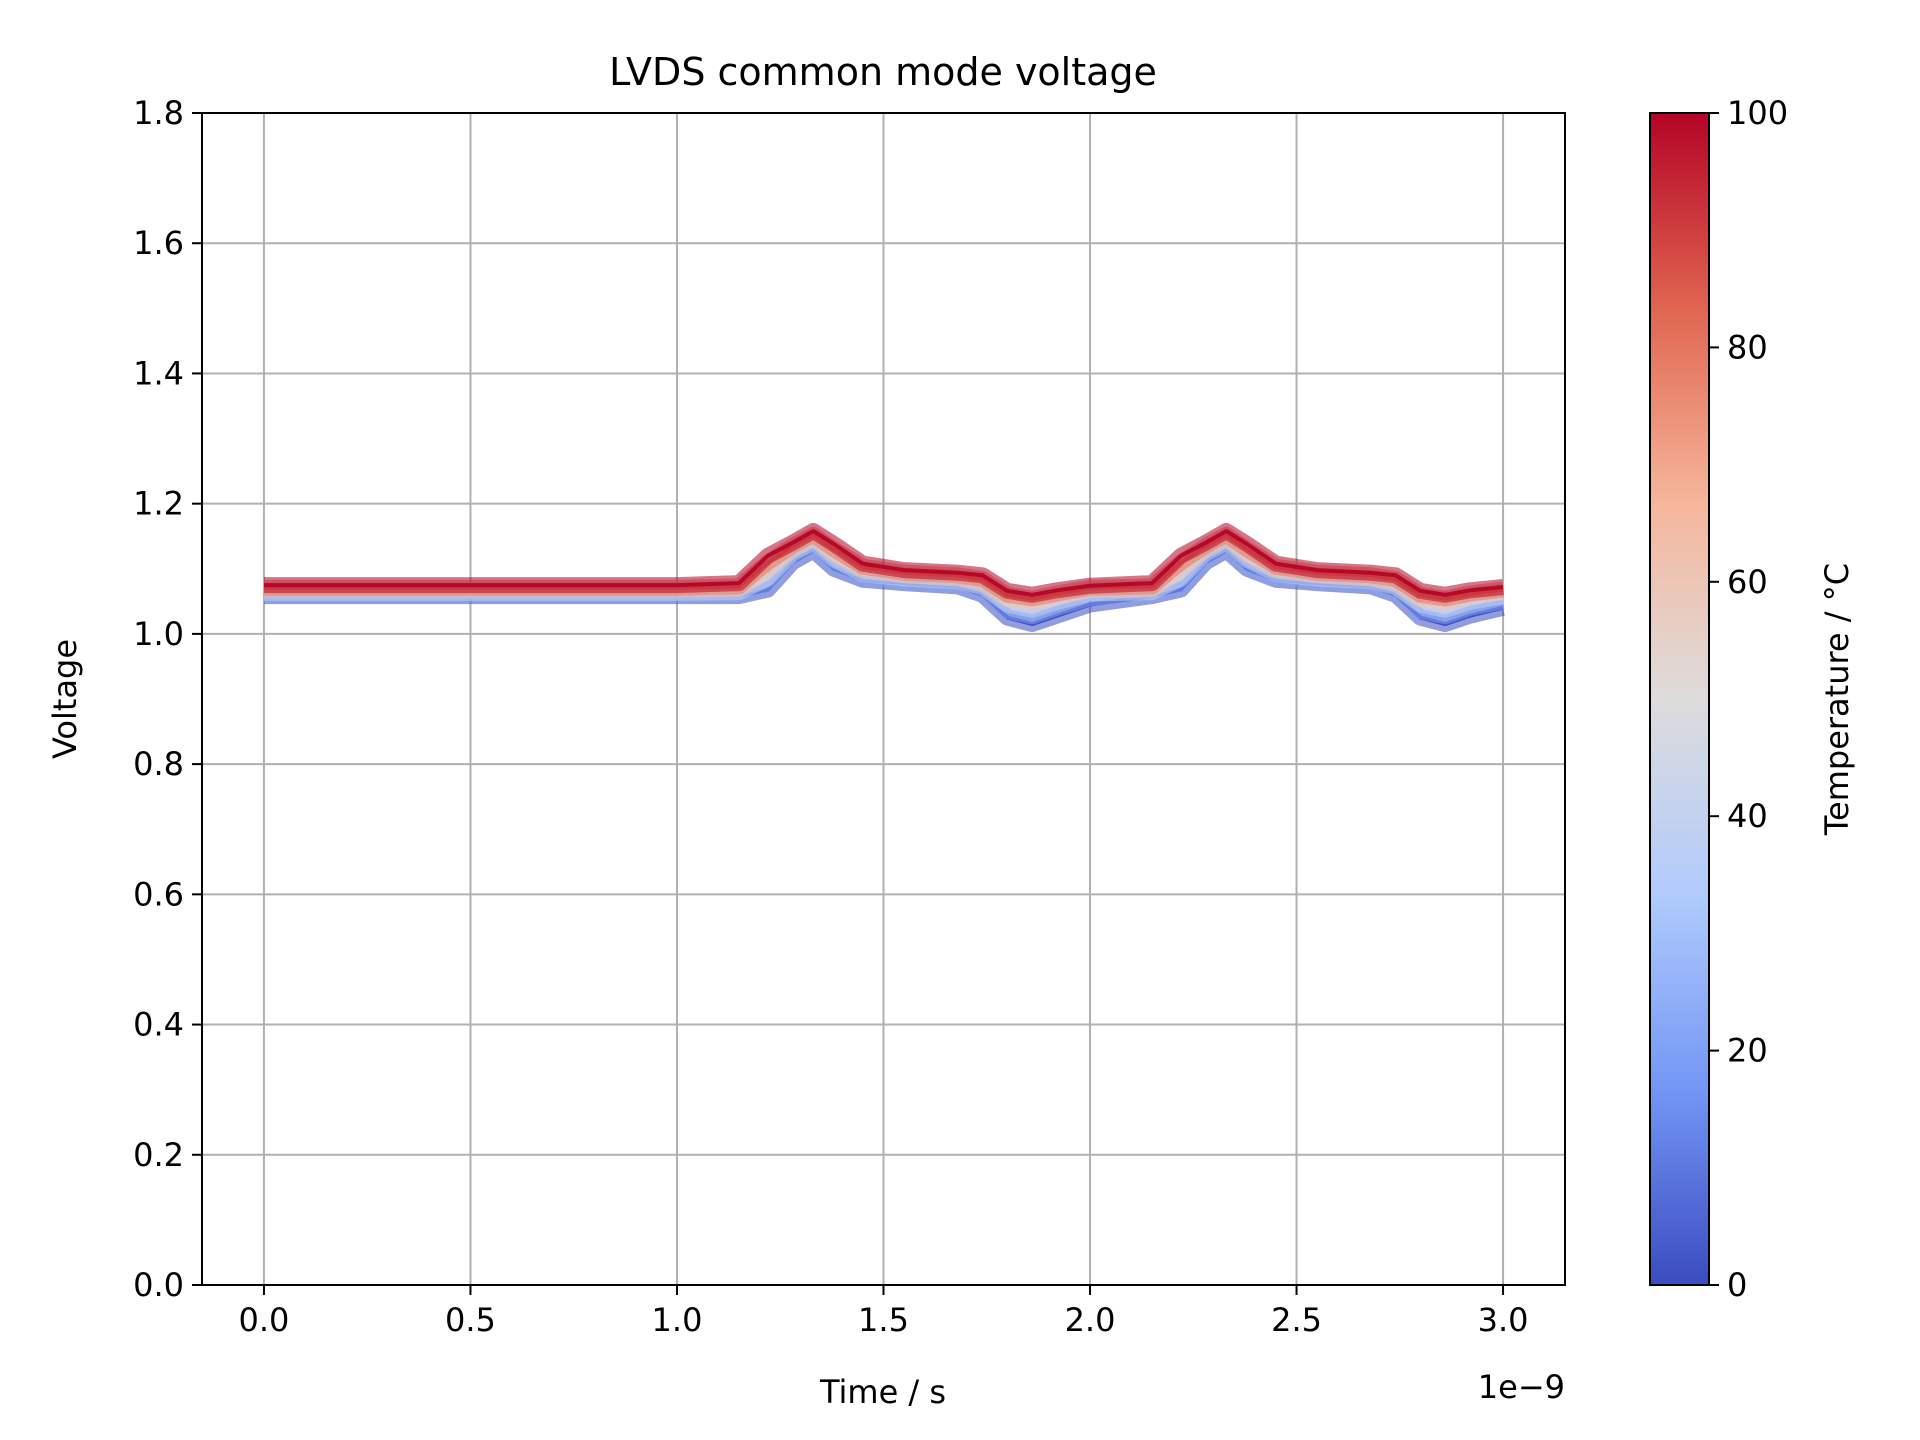 The height and width of the screenshot is (1440, 1920). I want to click on y-tick-label: 1.0, so click(158, 634).